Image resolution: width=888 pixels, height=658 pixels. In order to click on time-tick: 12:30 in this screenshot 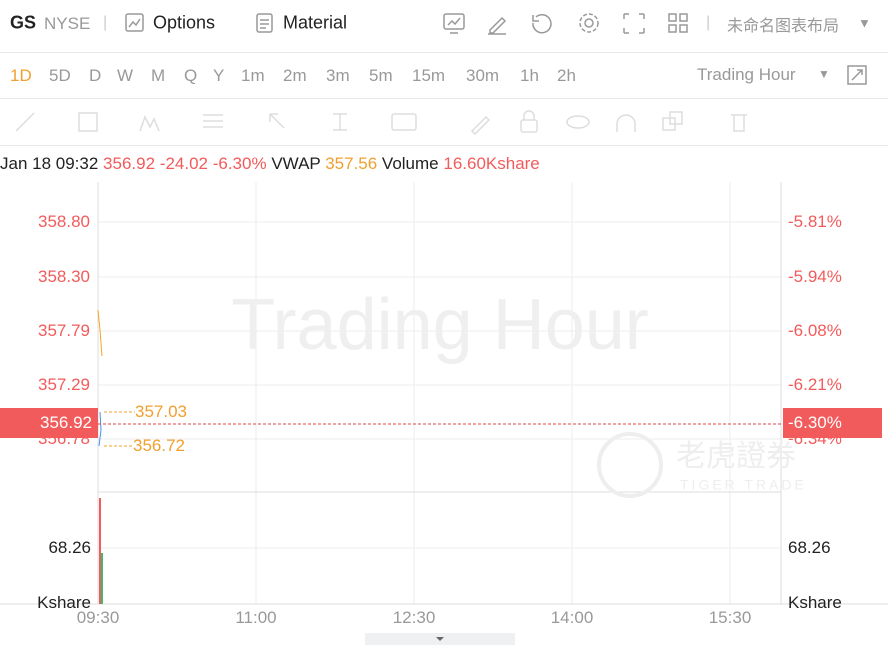, I will do `click(414, 617)`.